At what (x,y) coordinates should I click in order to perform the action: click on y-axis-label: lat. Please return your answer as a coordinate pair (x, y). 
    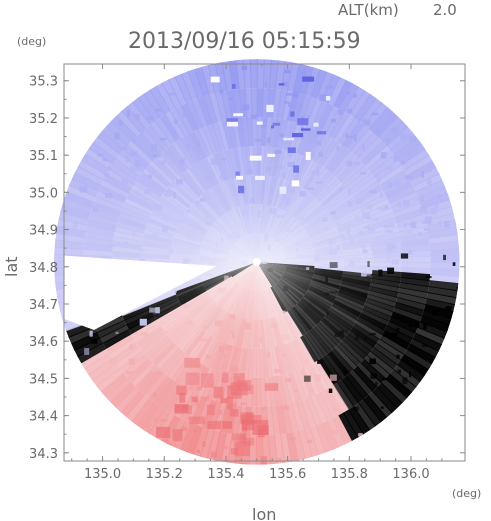
    Looking at the image, I should click on (11, 266).